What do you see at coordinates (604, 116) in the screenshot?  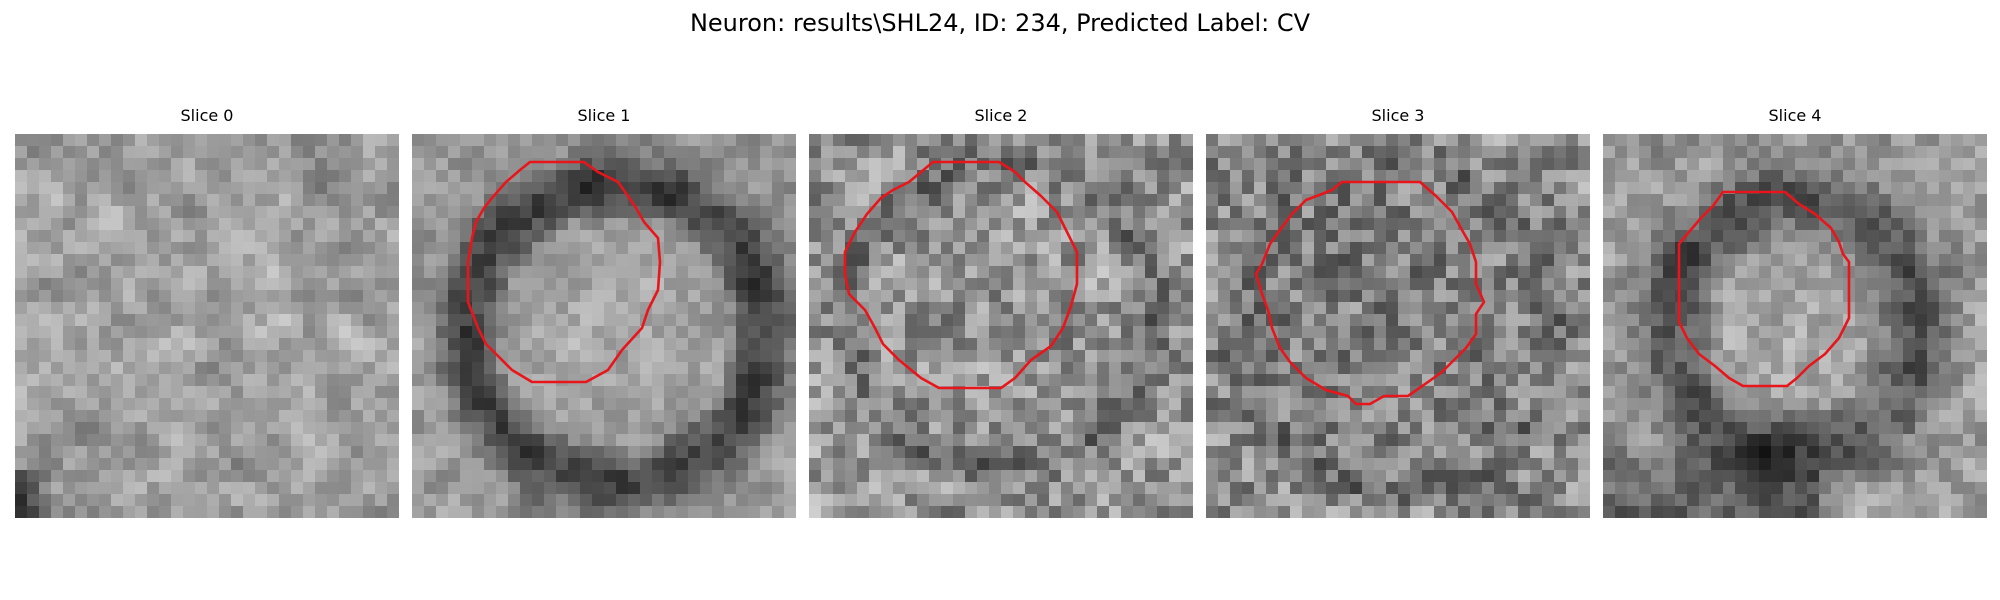 I see `slice-title: Slice 1` at bounding box center [604, 116].